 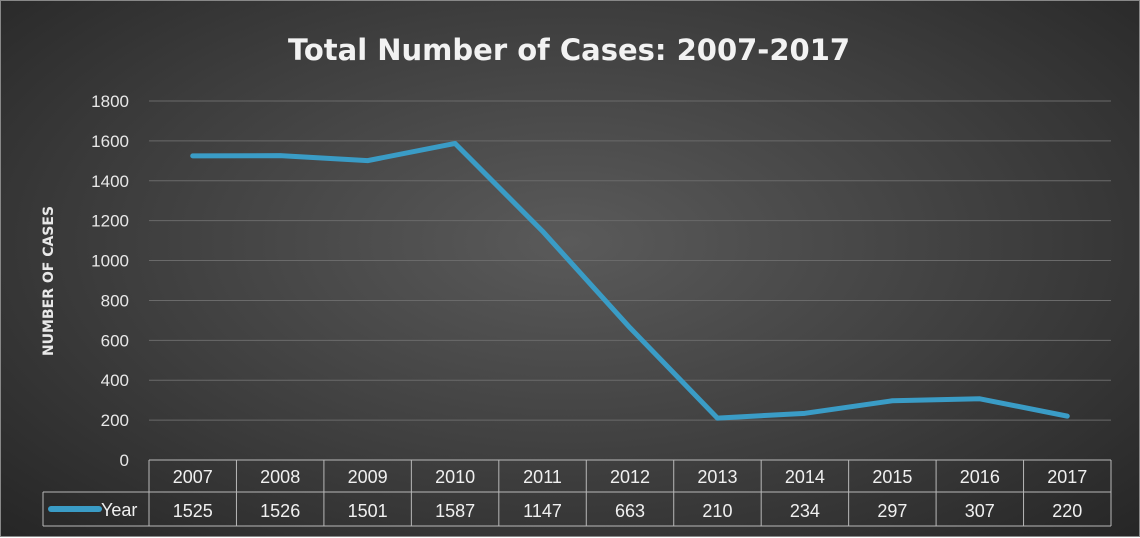 What do you see at coordinates (110, 261) in the screenshot?
I see `y-tick-label: 1000` at bounding box center [110, 261].